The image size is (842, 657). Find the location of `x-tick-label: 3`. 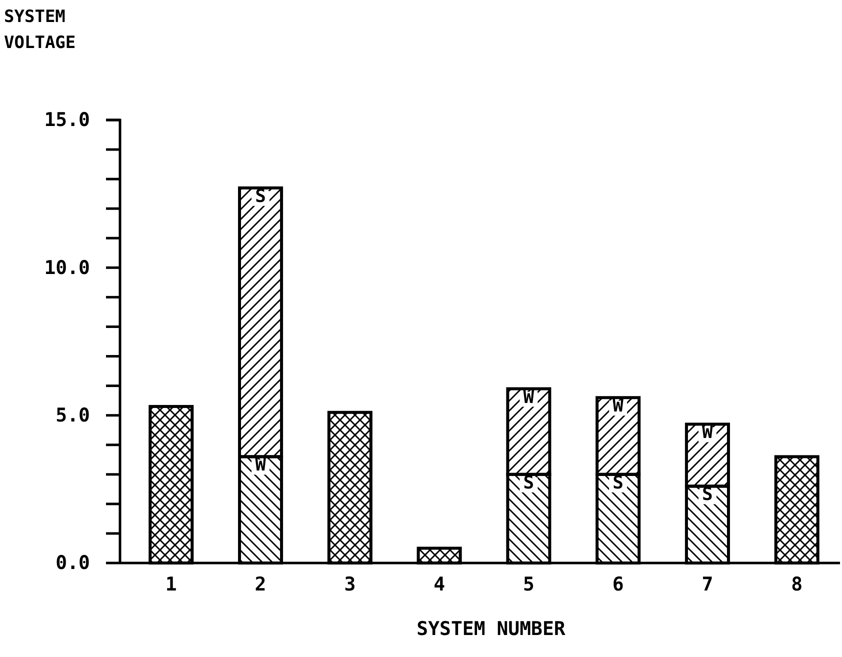

x-tick-label: 3 is located at coordinates (350, 584).